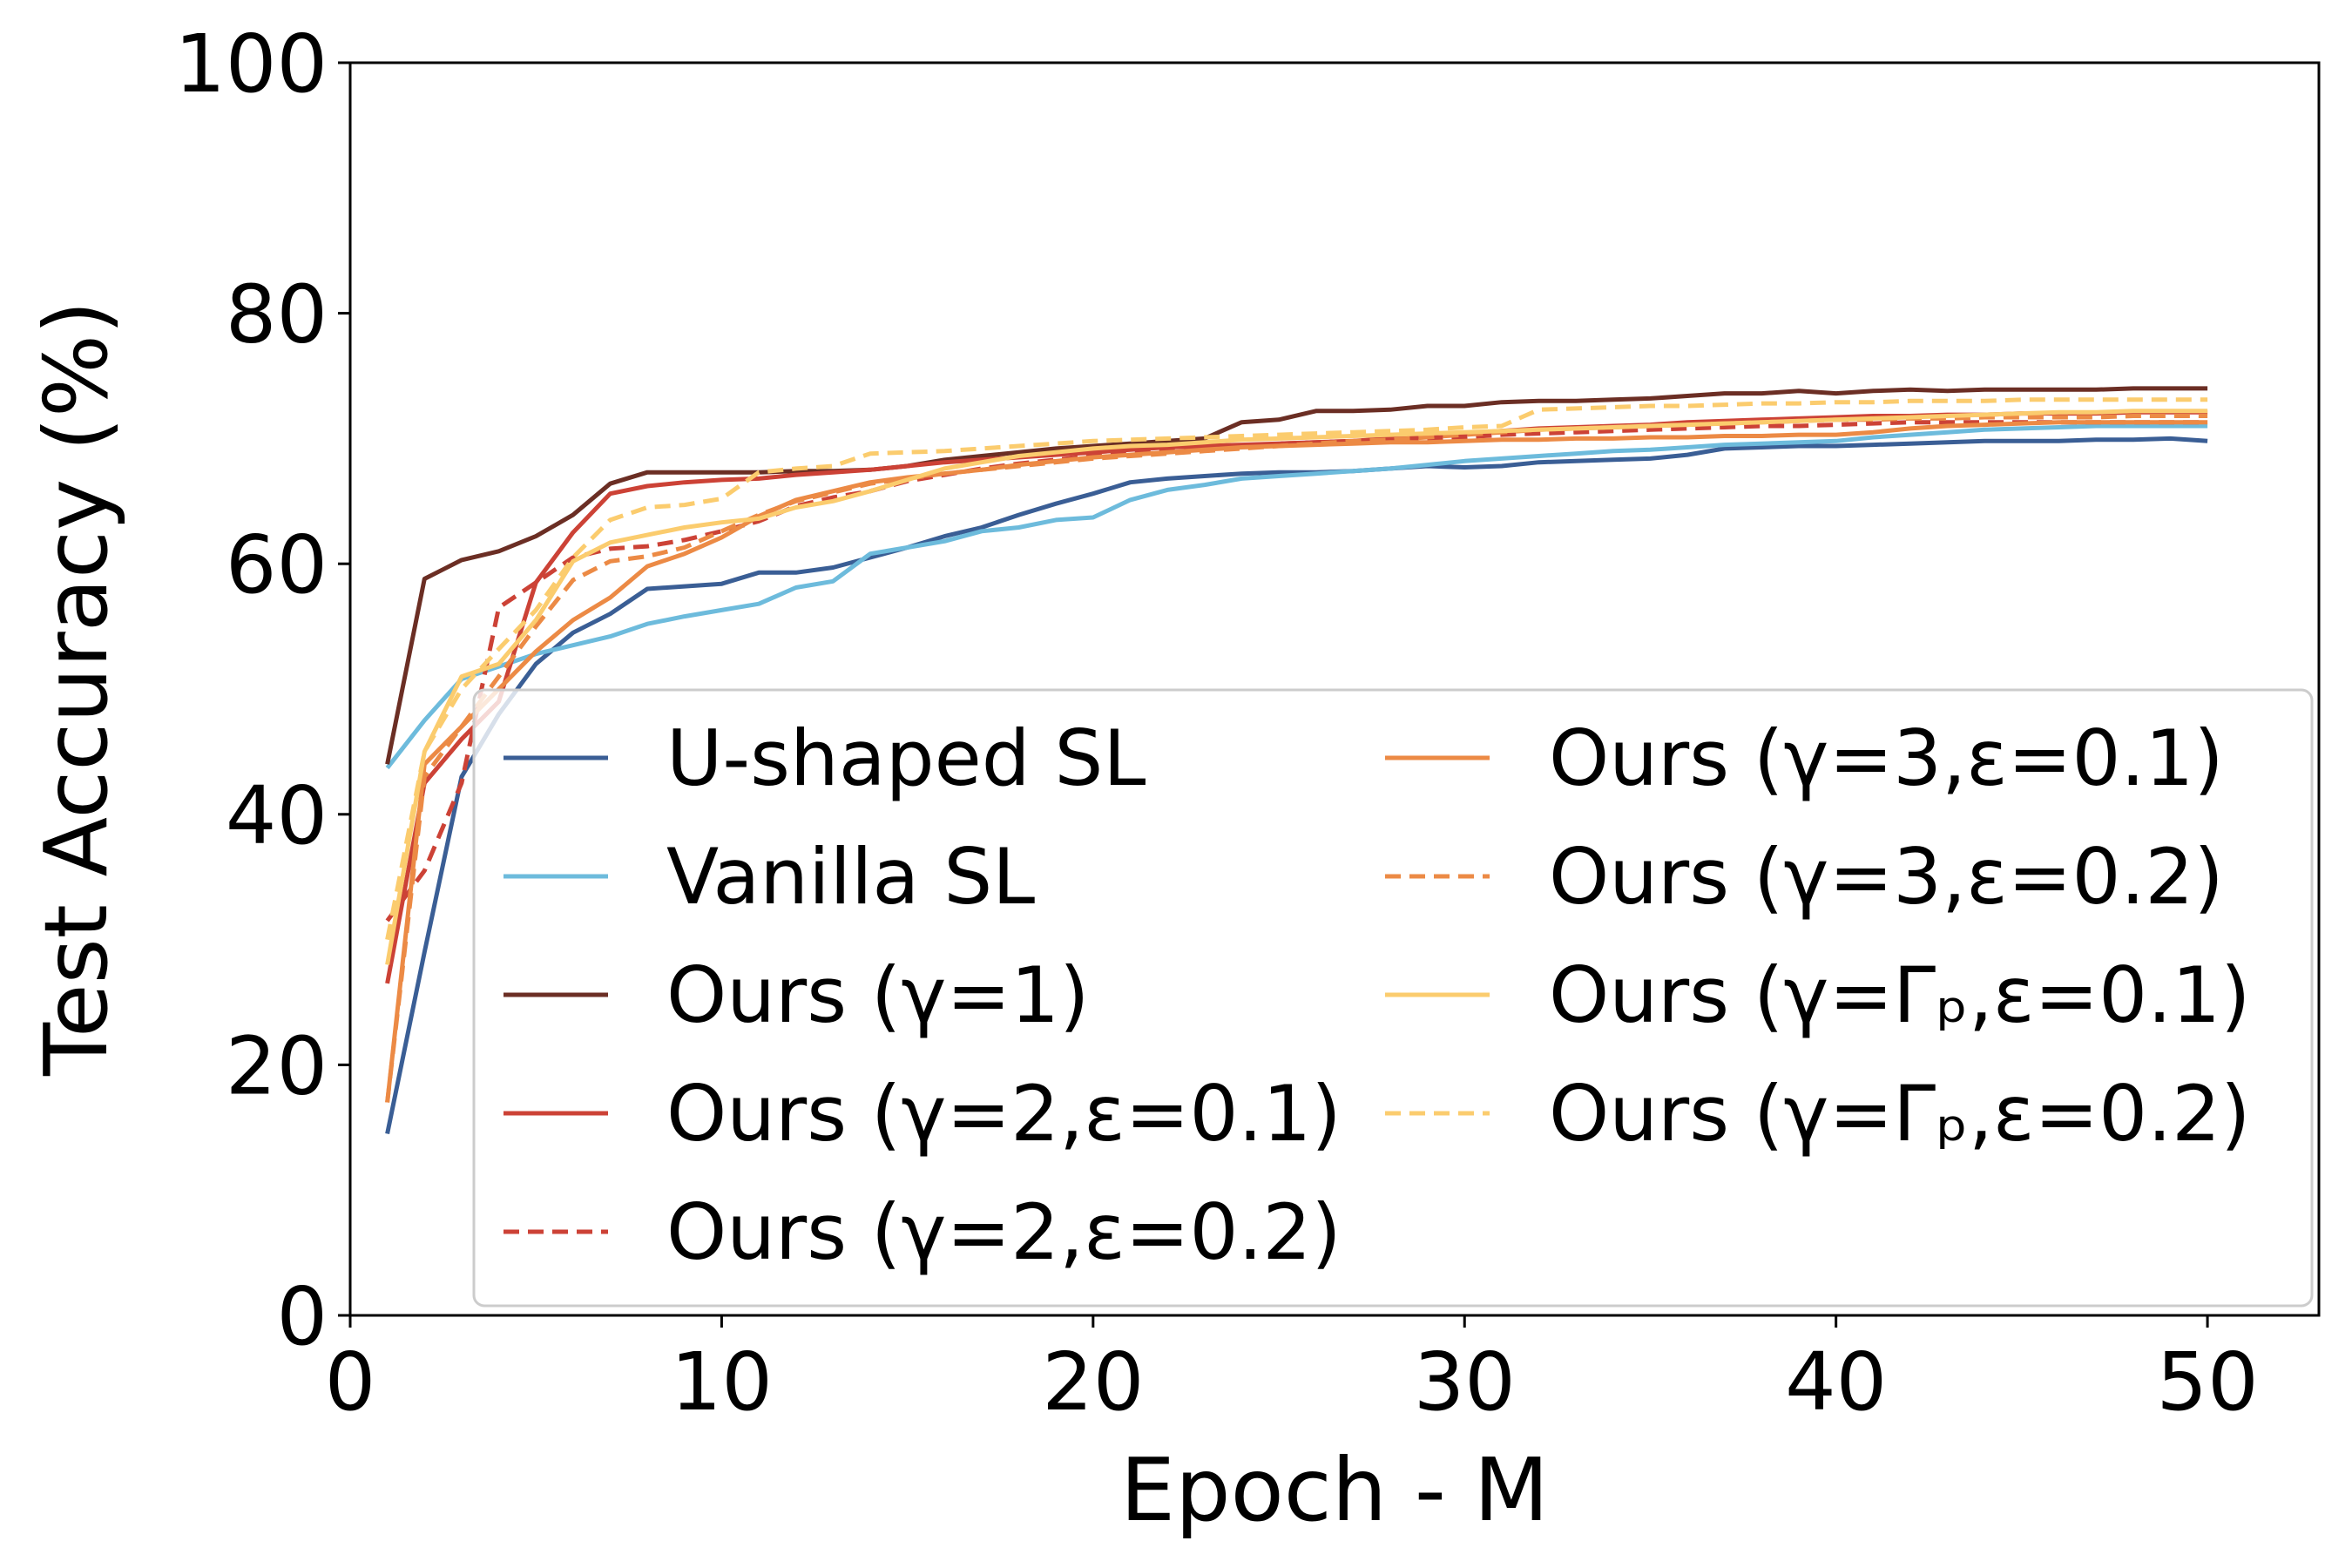 This screenshot has height=1568, width=2352. What do you see at coordinates (878, 995) in the screenshot?
I see `legend-label: Ours (γ=1)` at bounding box center [878, 995].